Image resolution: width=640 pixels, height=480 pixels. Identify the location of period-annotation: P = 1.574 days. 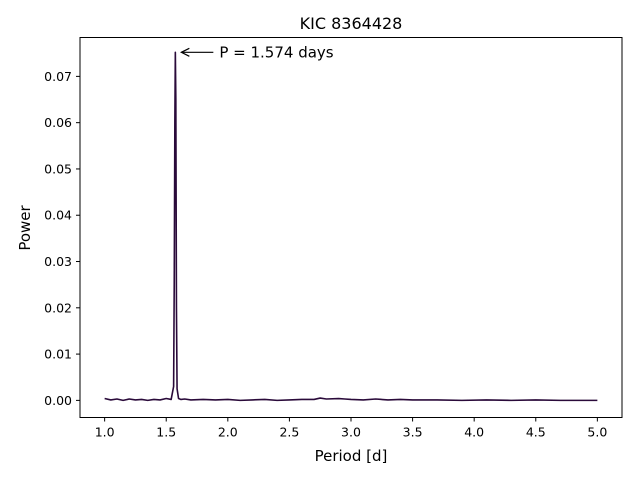
(276, 52).